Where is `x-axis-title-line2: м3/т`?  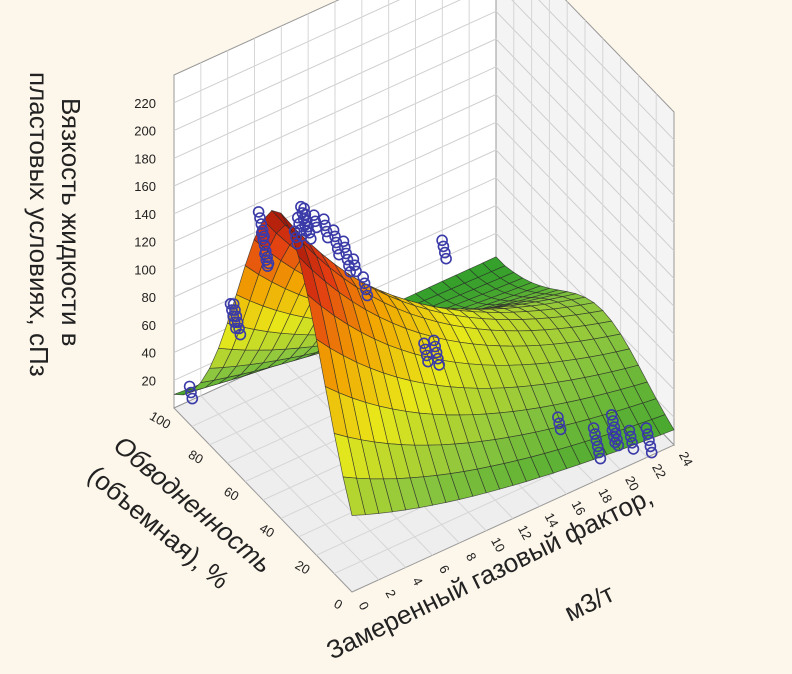 x-axis-title-line2: м3/т is located at coordinates (588, 603).